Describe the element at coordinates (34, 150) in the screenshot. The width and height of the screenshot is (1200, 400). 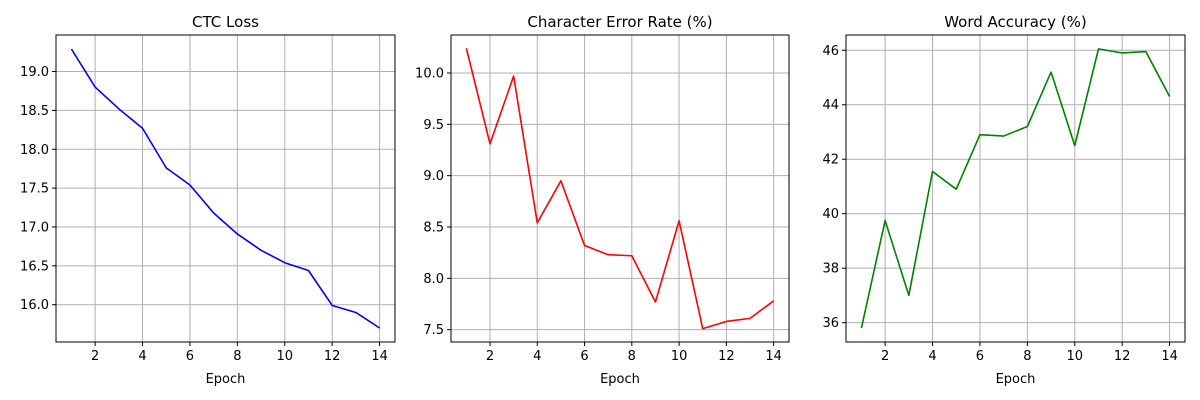
I see `y-tick-label: 18.0` at that location.